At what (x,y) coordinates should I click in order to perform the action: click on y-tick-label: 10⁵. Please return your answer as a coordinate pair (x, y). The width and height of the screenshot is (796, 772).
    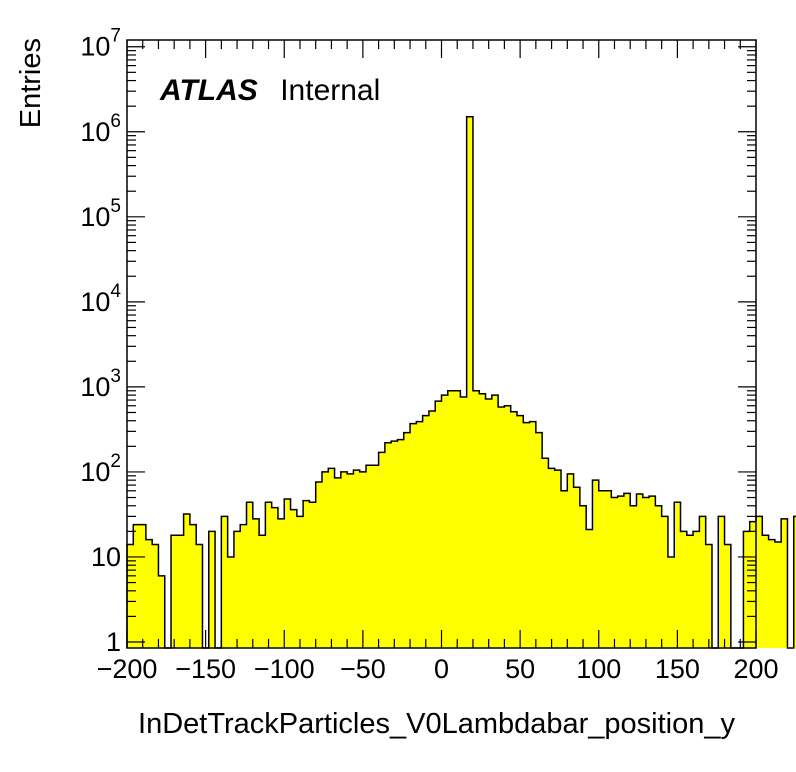
    Looking at the image, I should click on (100, 214).